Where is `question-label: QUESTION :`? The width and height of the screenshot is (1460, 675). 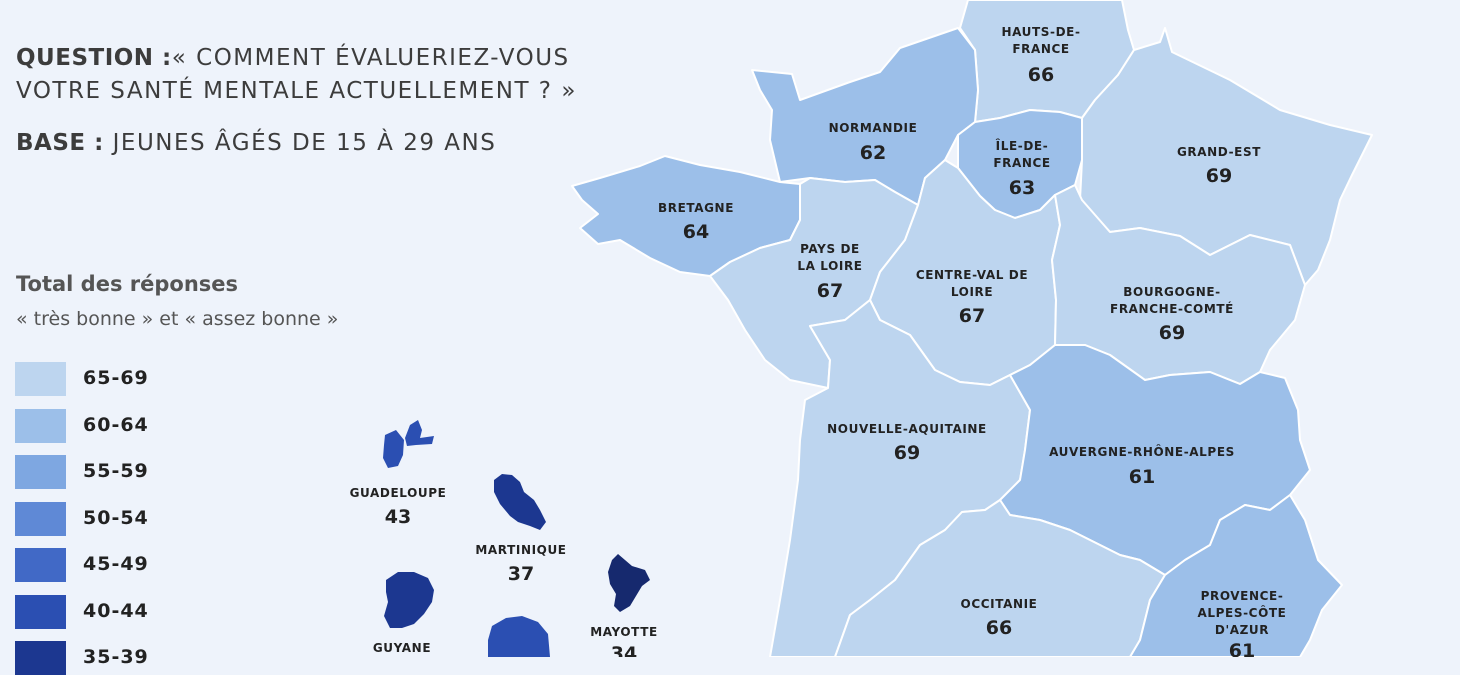 question-label: QUESTION : is located at coordinates (94, 58).